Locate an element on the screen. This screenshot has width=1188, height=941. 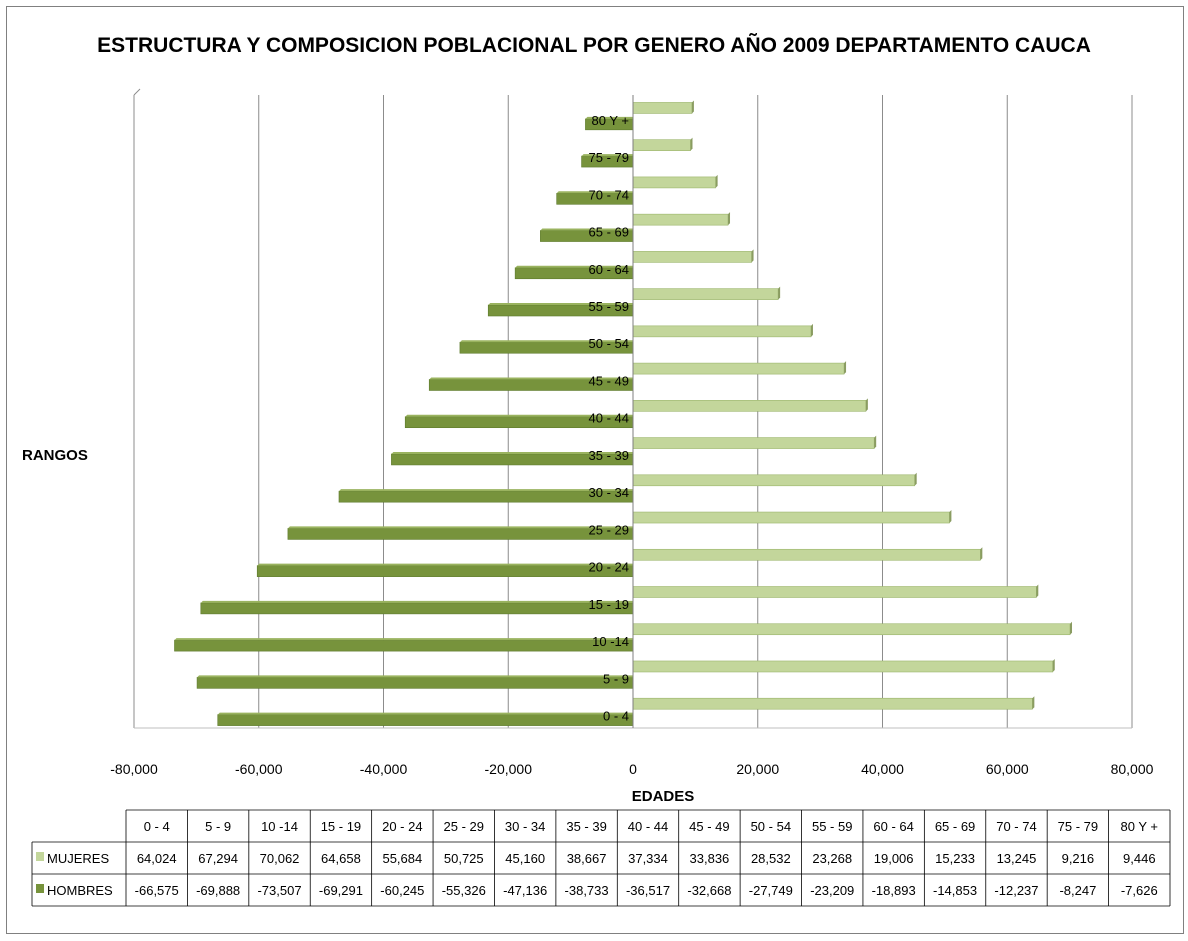
hombres-value-cell: -66,575 is located at coordinates (157, 890).